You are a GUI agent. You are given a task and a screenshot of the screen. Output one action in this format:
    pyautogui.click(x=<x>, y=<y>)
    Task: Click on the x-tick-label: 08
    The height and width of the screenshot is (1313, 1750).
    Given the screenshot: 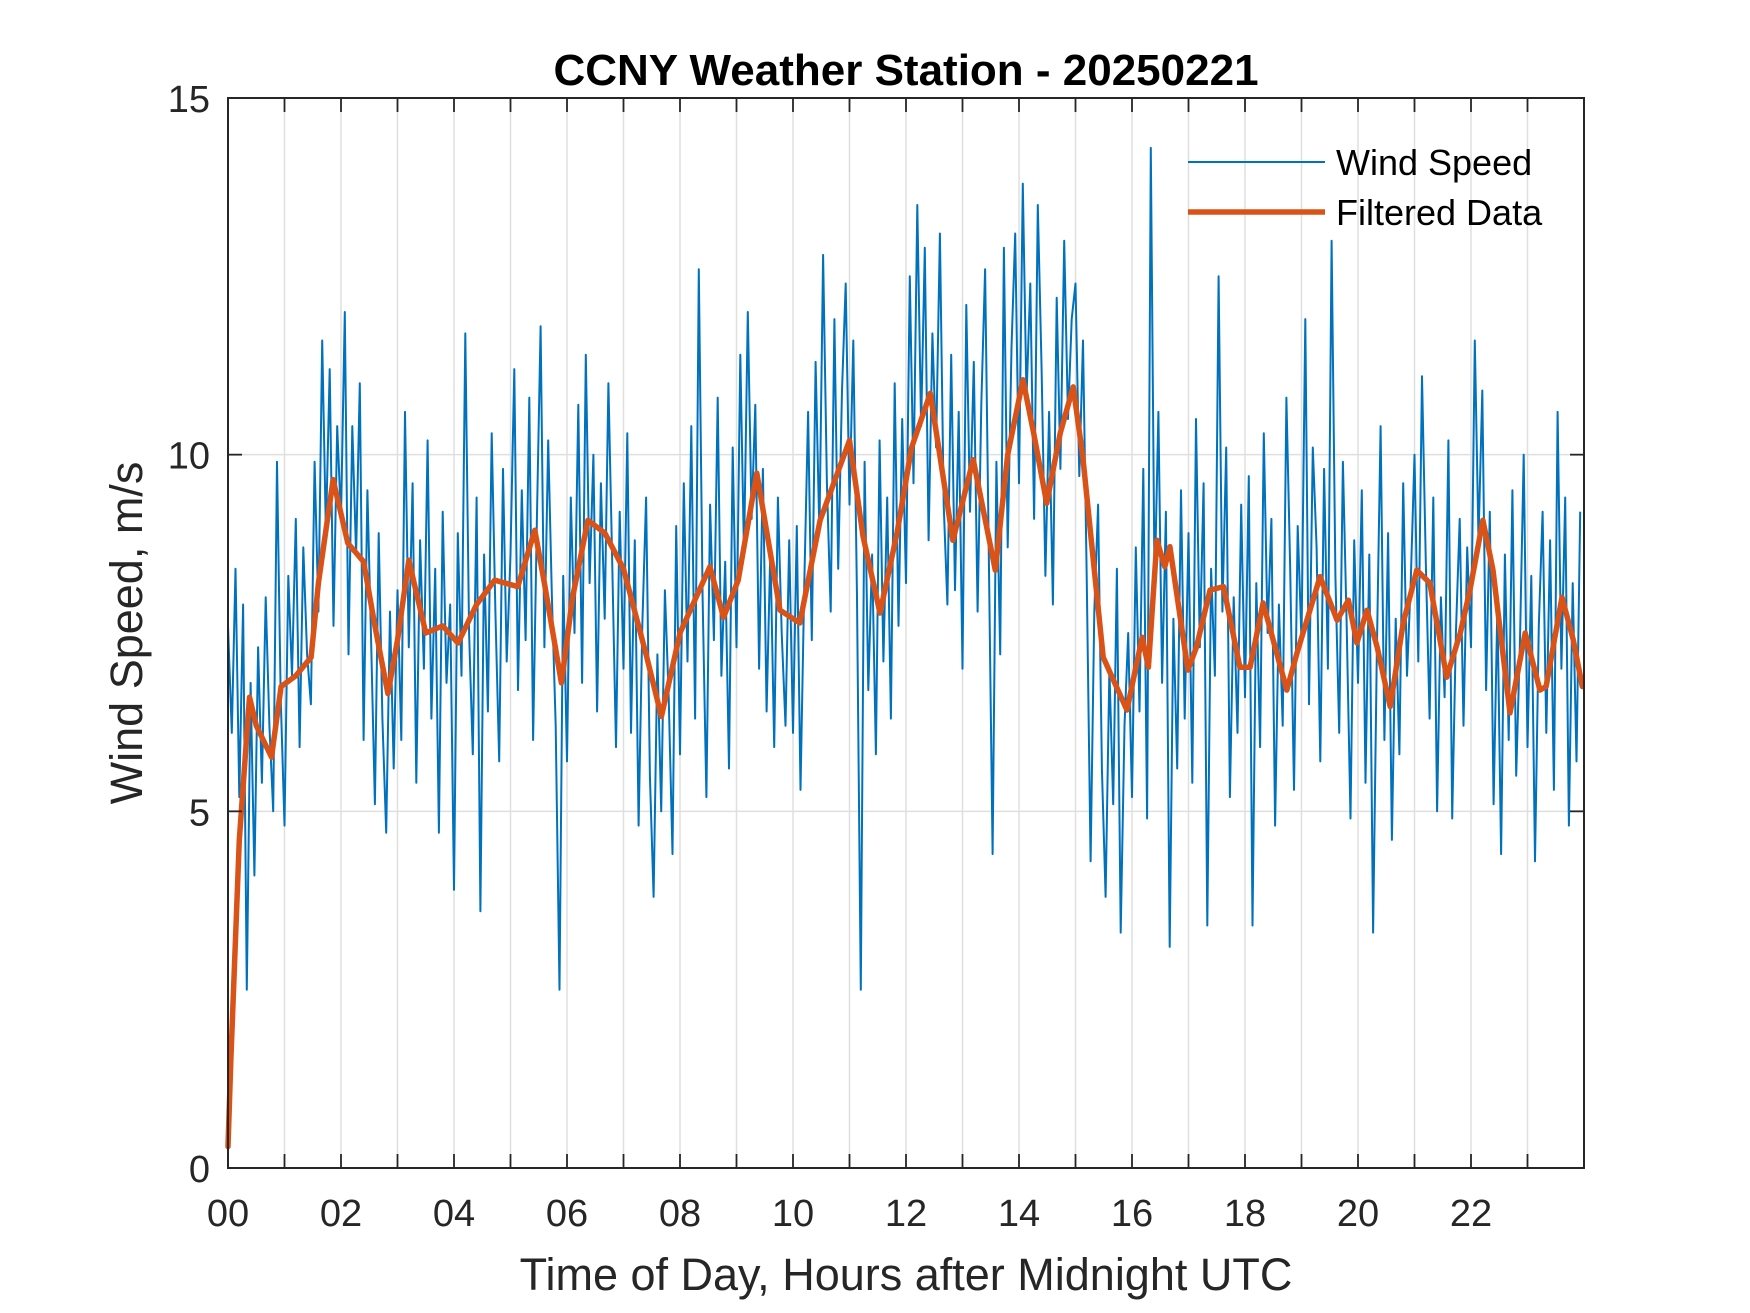 What is the action you would take?
    pyautogui.click(x=680, y=1214)
    